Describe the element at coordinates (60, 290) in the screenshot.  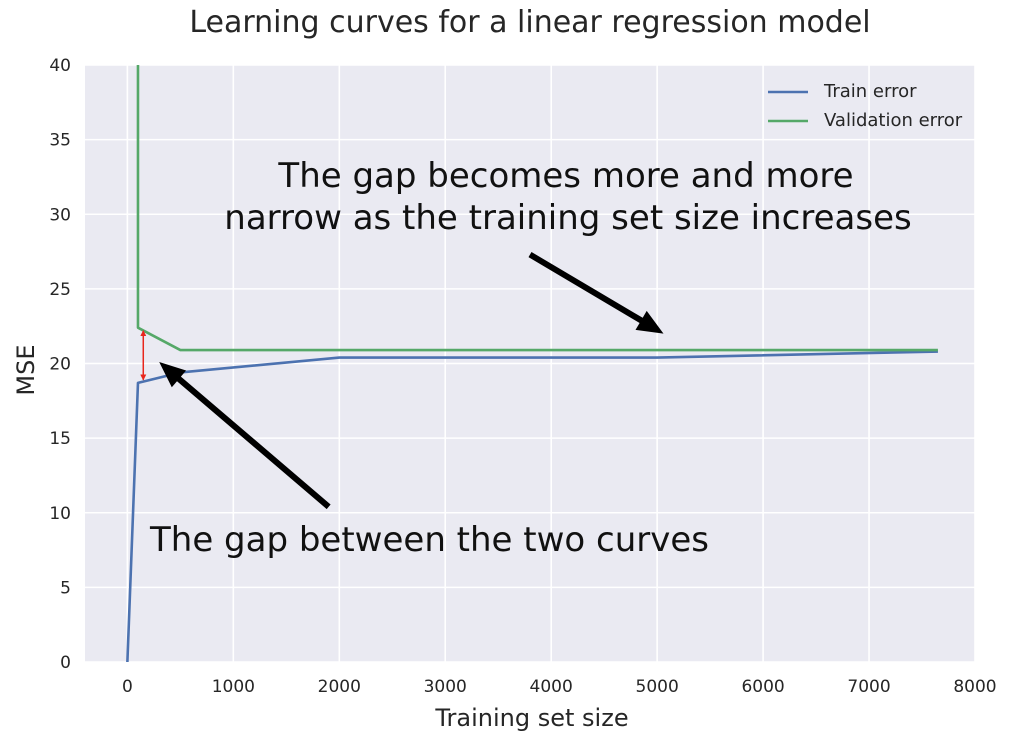
I see `y-tick-label: 25` at that location.